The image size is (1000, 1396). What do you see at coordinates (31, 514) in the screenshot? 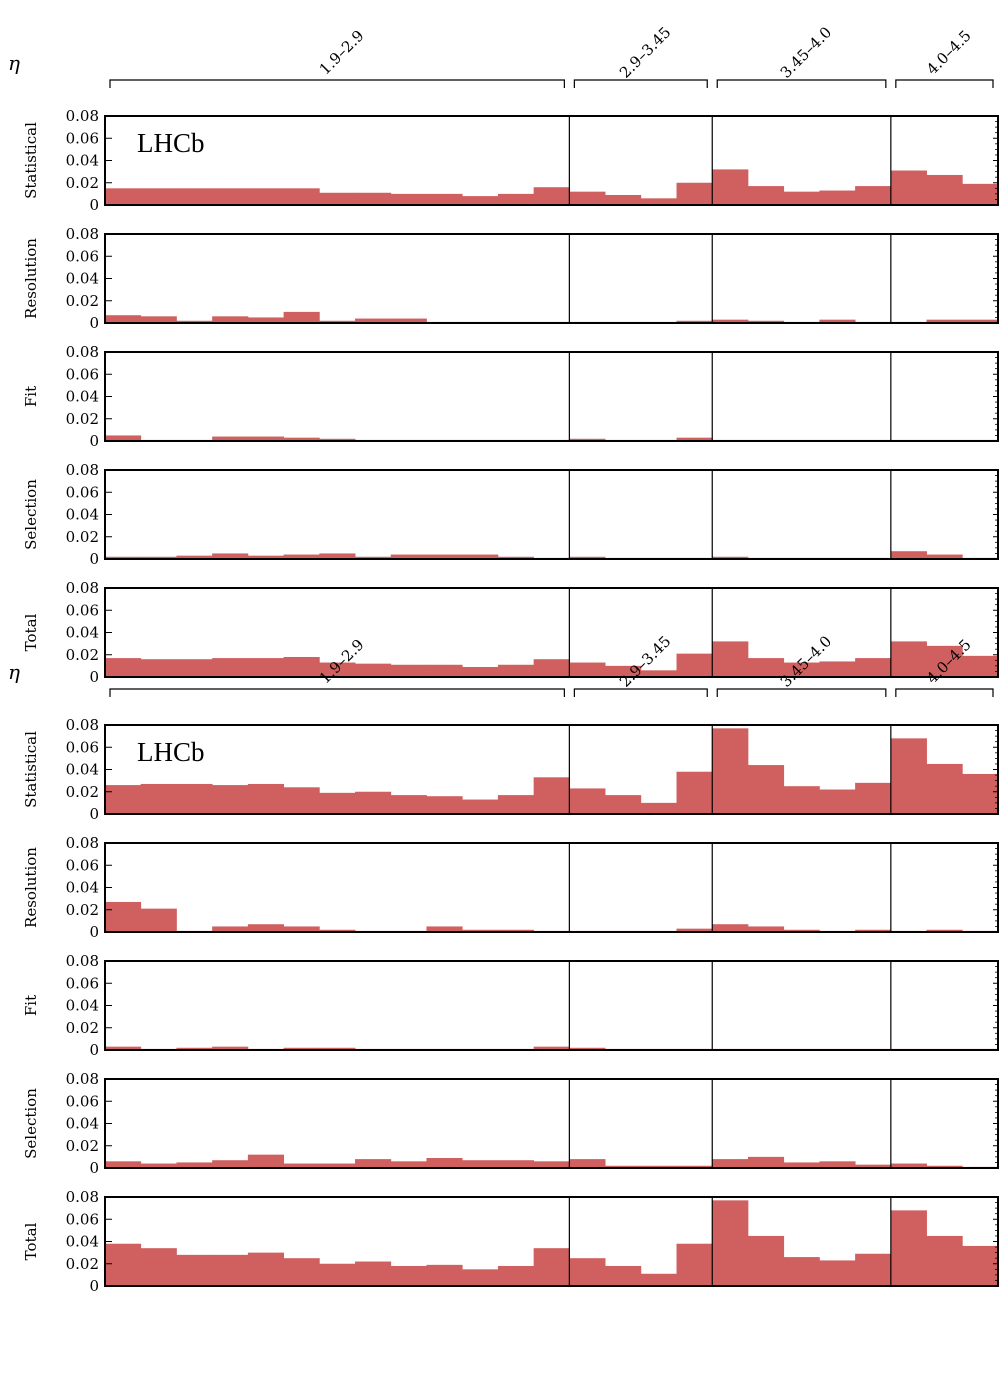
I see `row-label: Selection` at bounding box center [31, 514].